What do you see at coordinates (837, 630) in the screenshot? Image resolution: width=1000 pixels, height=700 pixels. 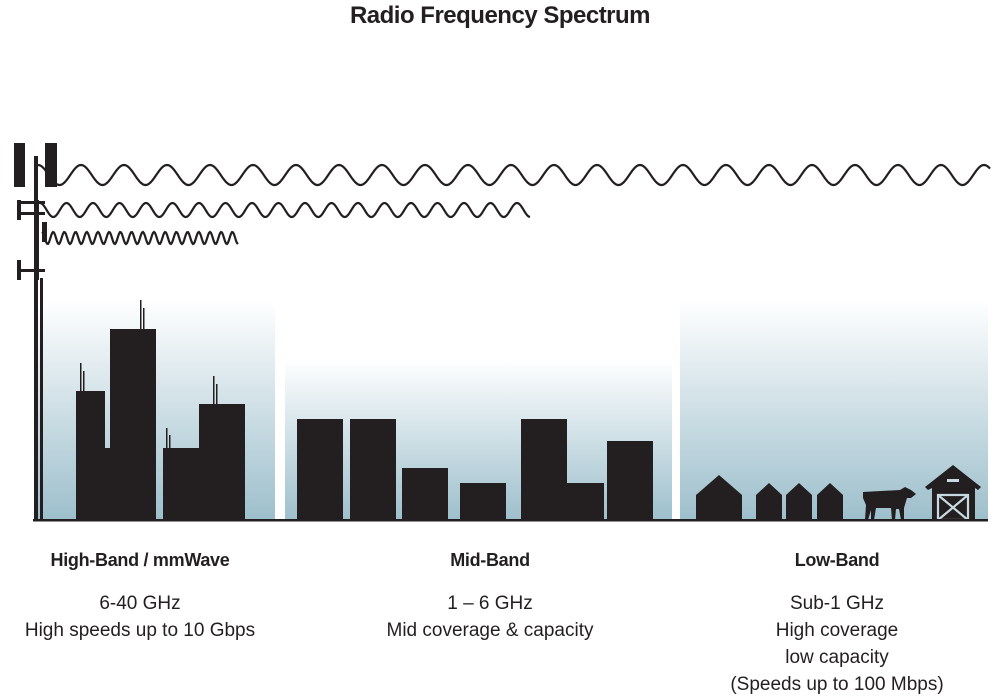 I see `band-description: High coverage` at bounding box center [837, 630].